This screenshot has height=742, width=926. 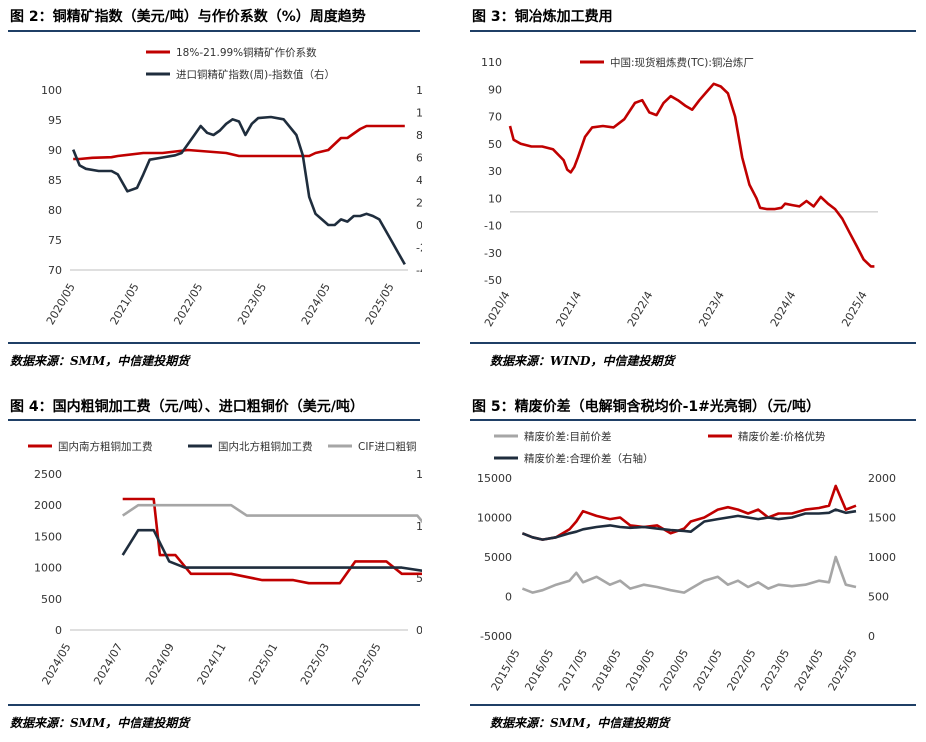 I want to click on y-right-tick-label: 2000, so click(x=882, y=478).